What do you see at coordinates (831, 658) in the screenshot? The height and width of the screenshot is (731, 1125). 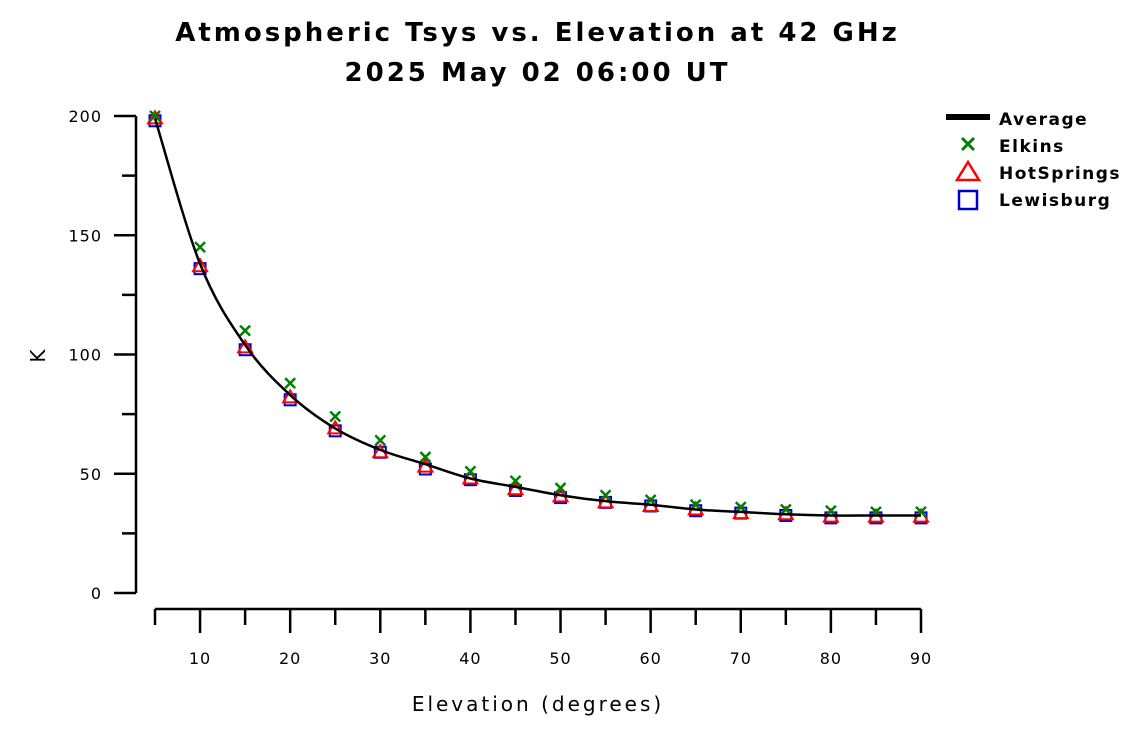 I see `x-tick-label: 80` at bounding box center [831, 658].